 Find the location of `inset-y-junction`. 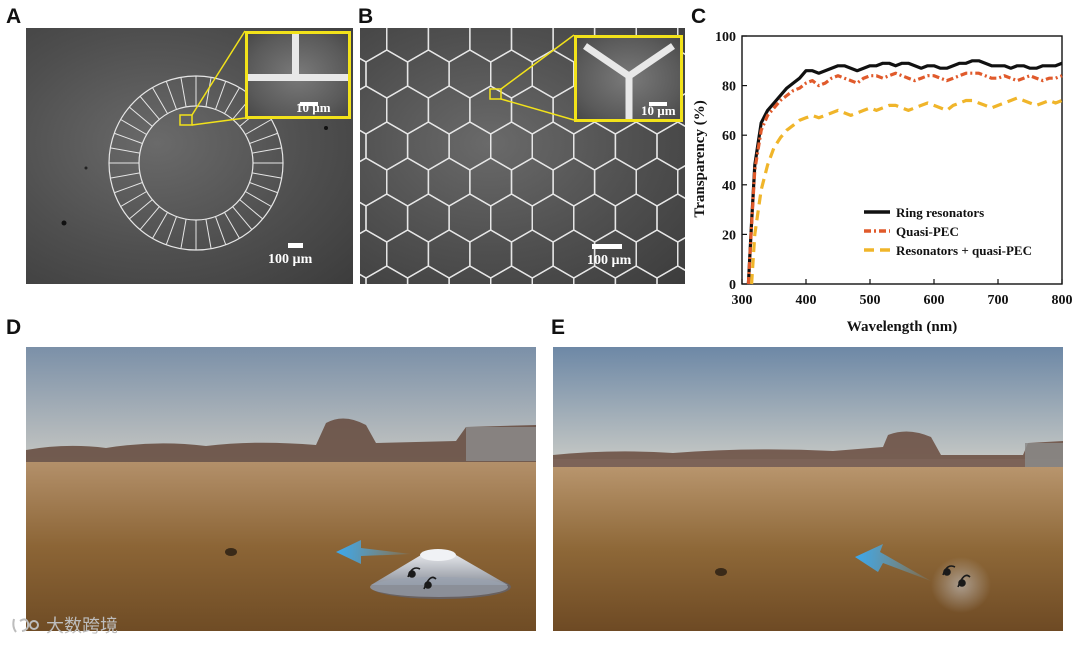

inset-y-junction is located at coordinates (629, 81).